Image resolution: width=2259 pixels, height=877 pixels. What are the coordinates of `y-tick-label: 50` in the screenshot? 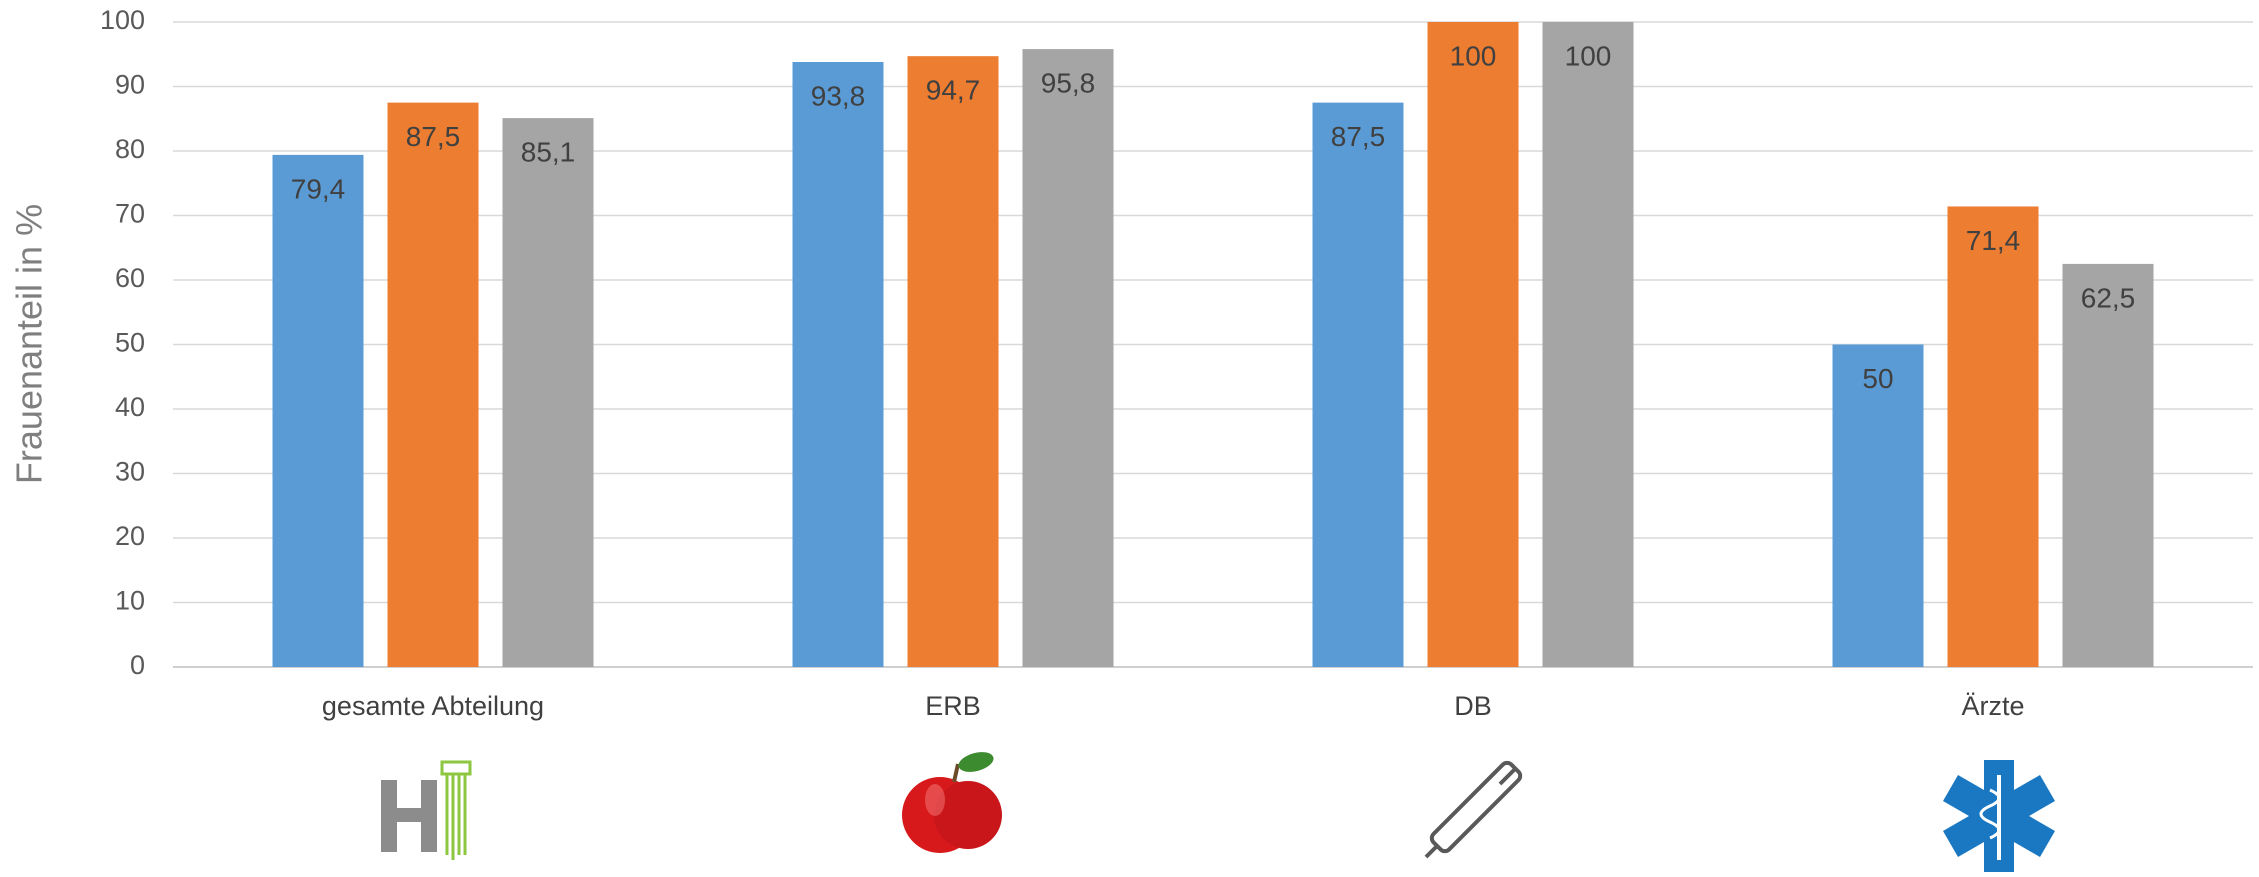 It's located at (130, 343).